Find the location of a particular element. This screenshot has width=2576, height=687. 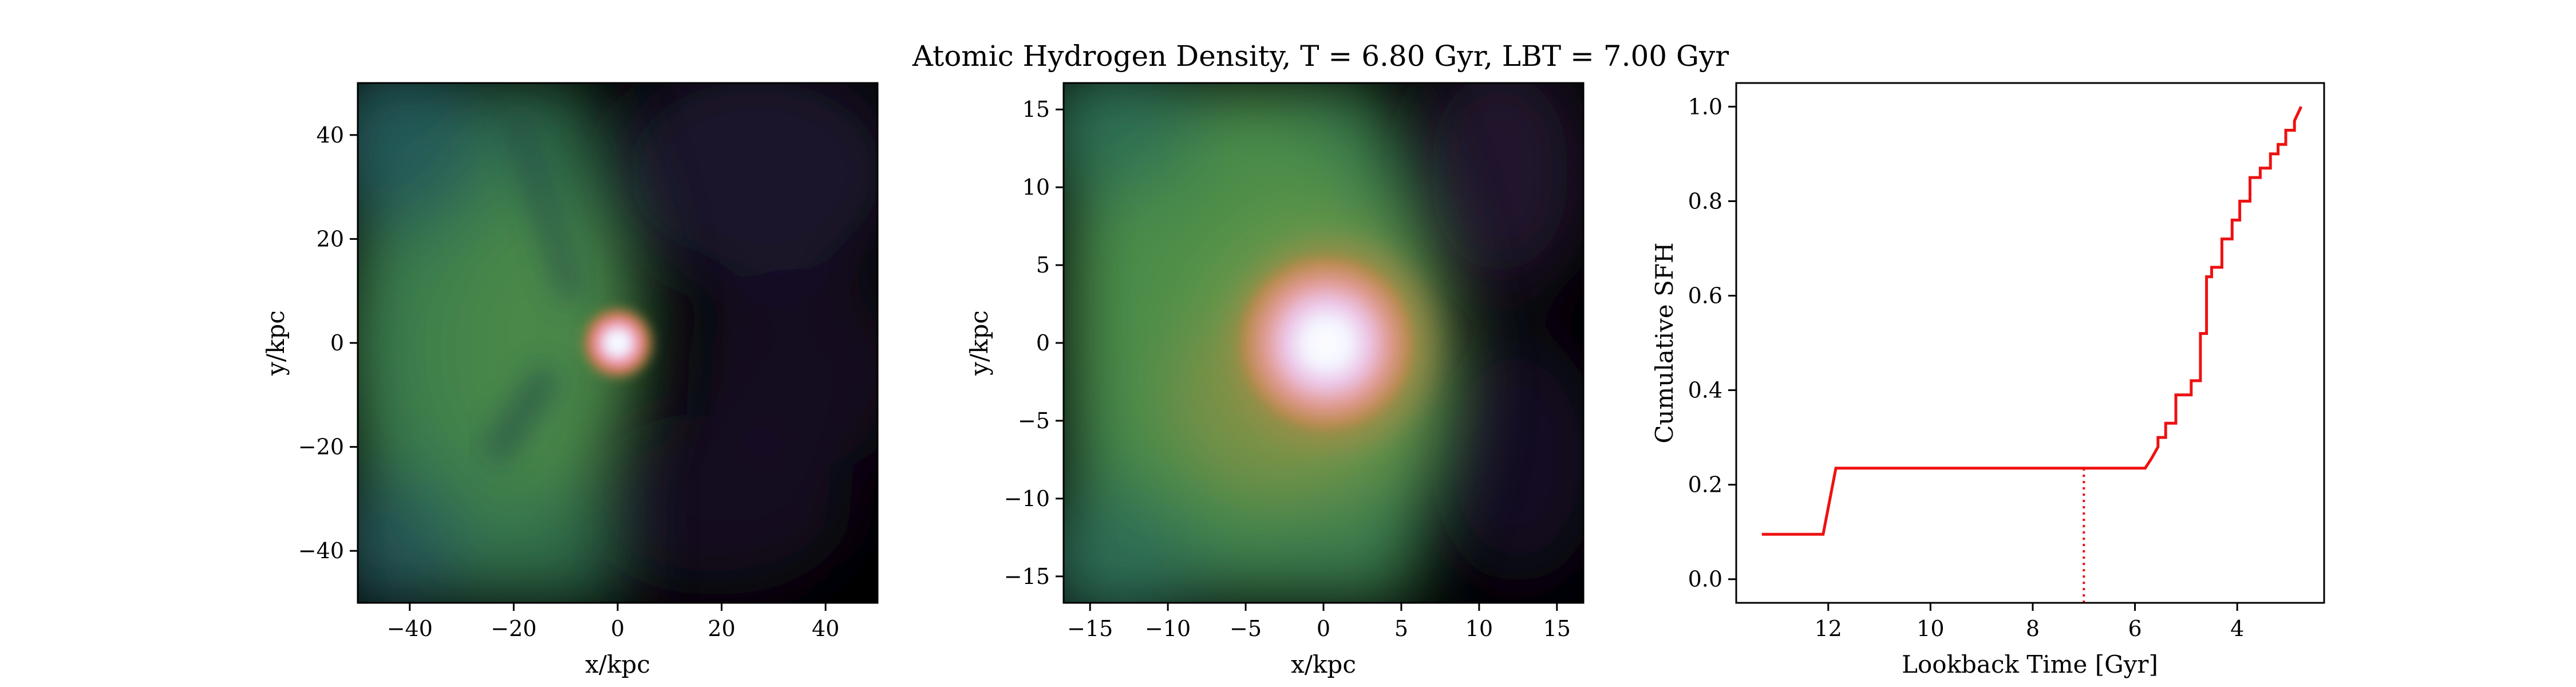

y-tick-label: 15 is located at coordinates (1036, 109).